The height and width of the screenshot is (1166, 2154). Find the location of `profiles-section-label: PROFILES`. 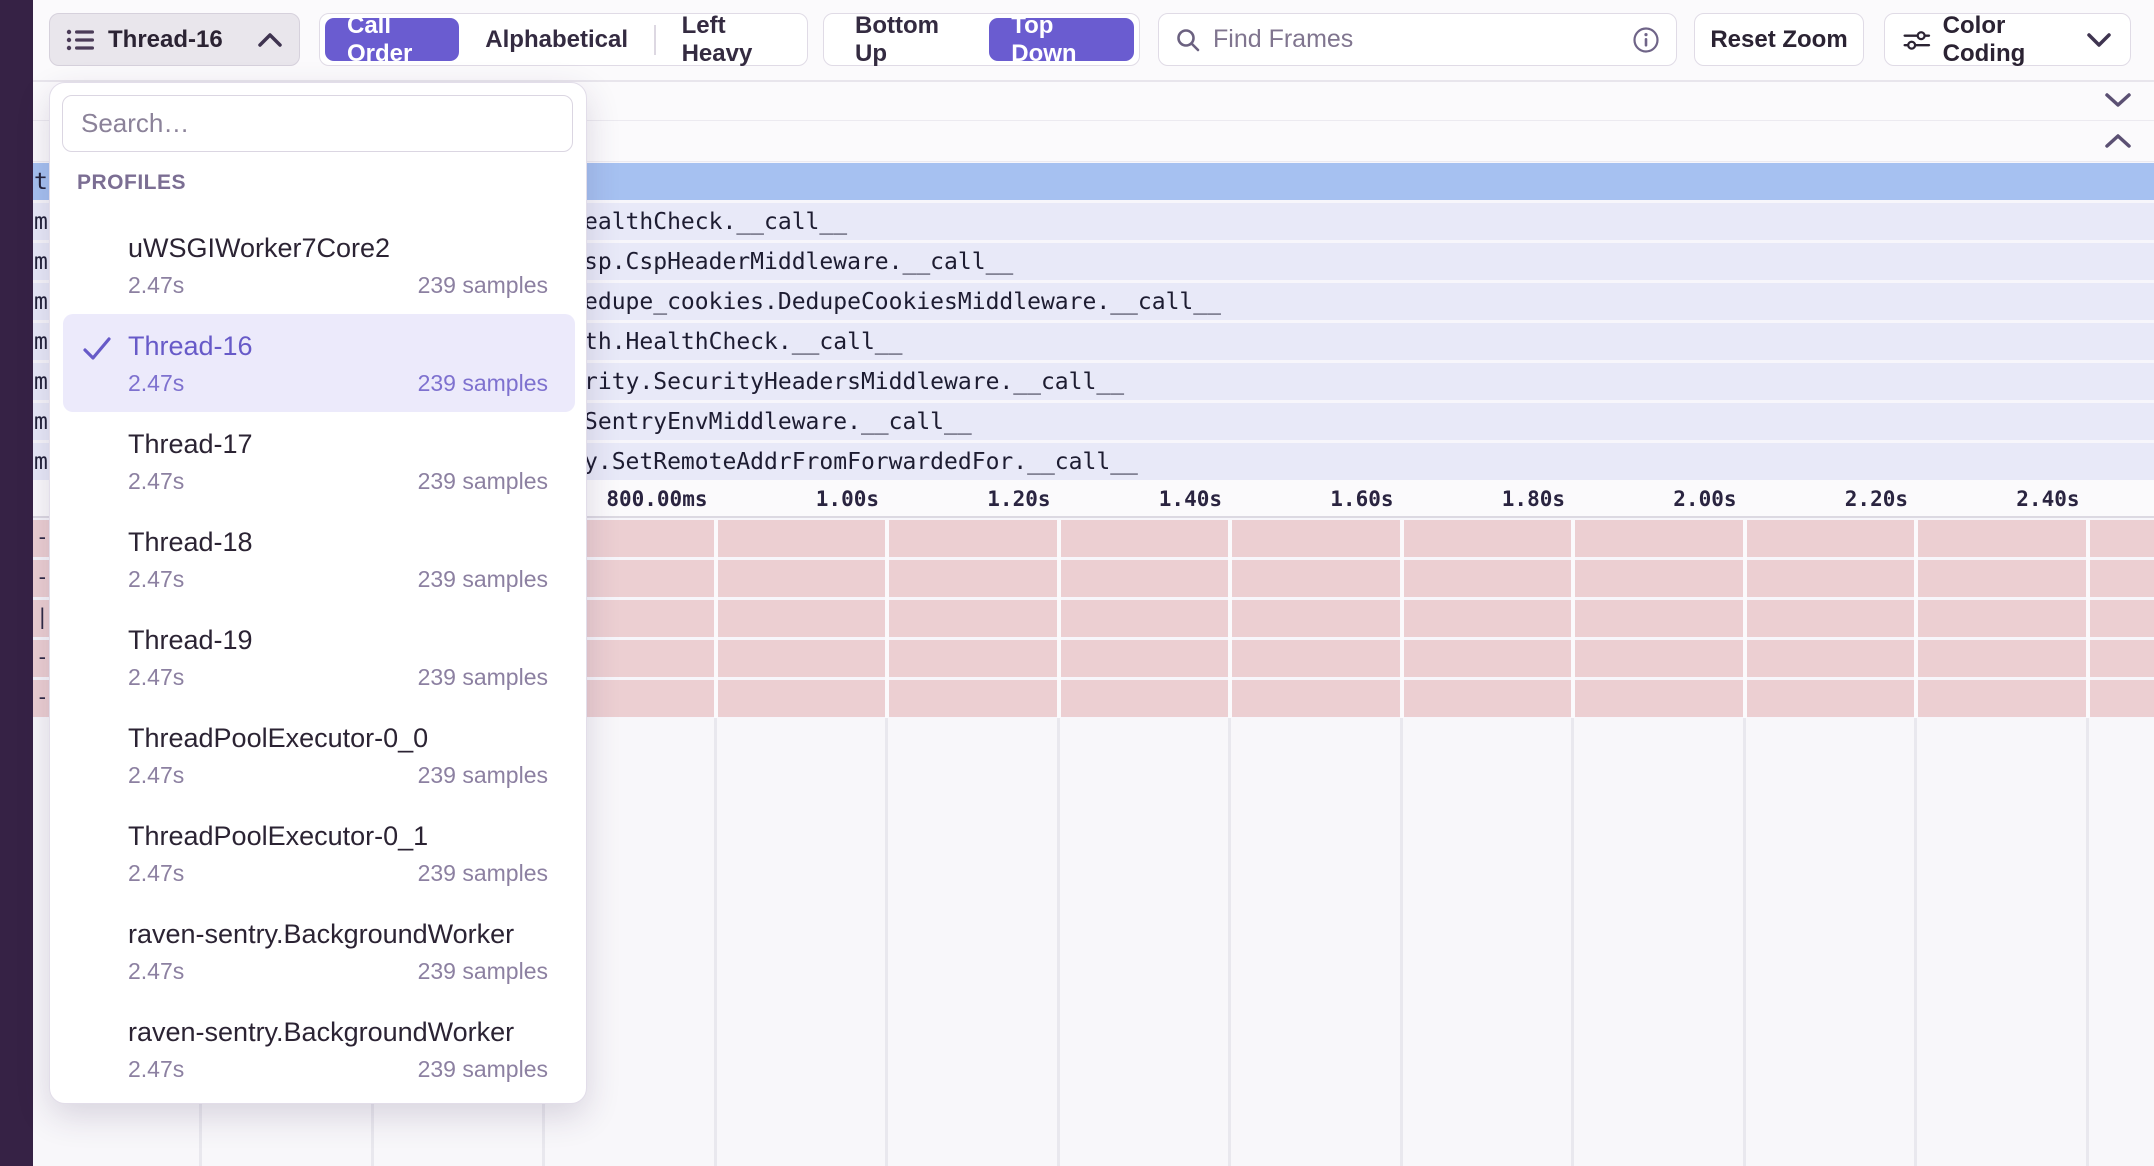

profiles-section-label: PROFILES is located at coordinates (132, 182).